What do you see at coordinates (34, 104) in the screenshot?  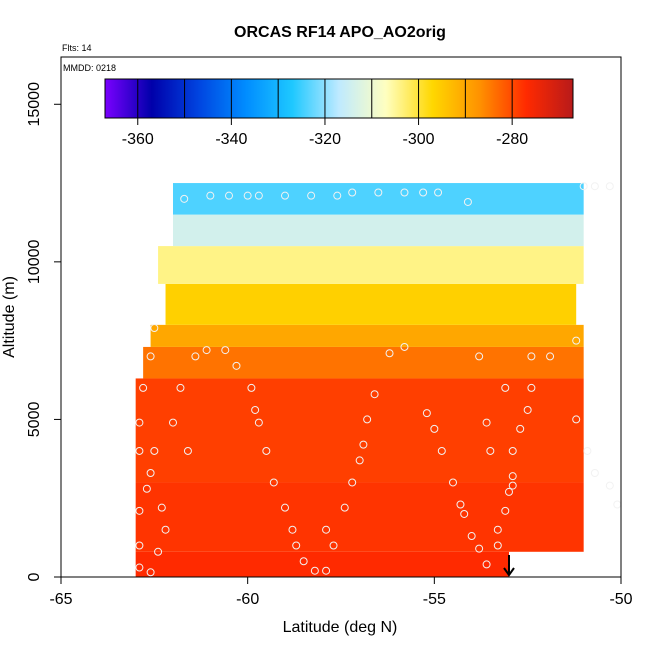 I see `y-tick-label: 15000` at bounding box center [34, 104].